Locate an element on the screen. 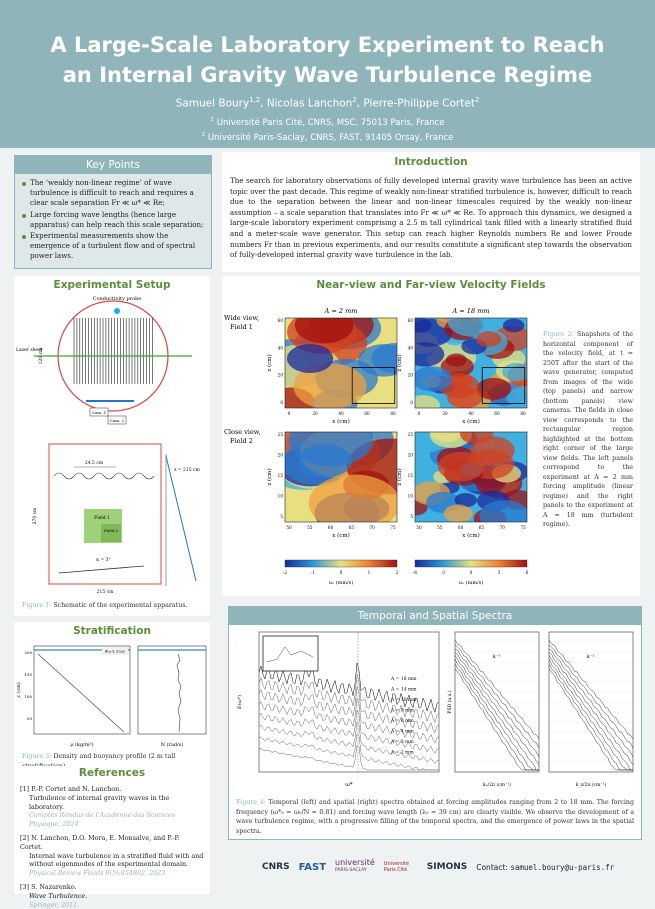 This screenshot has height=909, width=655. generator-plates is located at coordinates (113, 351).